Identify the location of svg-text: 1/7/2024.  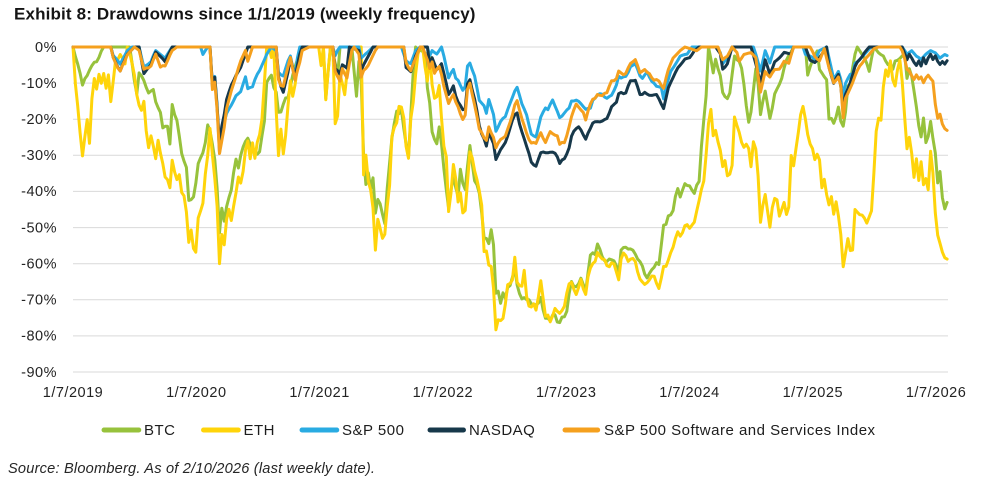
(689, 393).